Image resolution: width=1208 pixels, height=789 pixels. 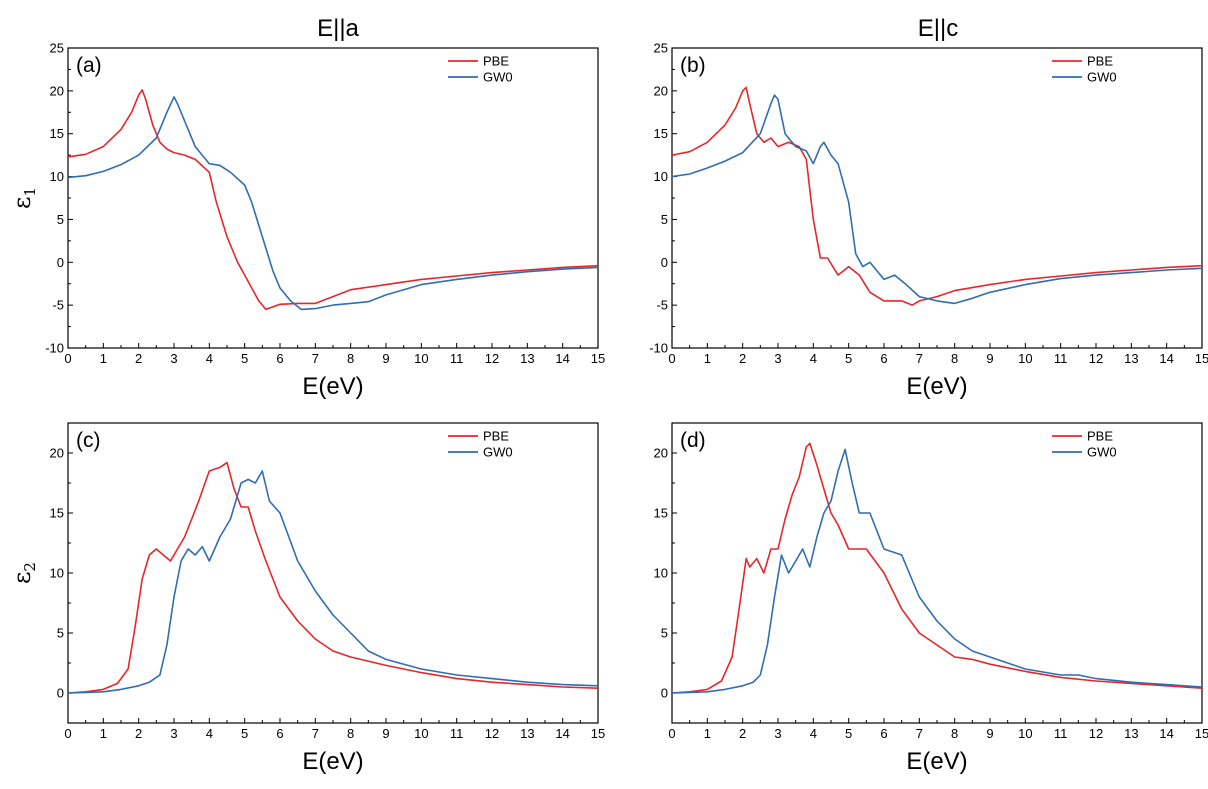 What do you see at coordinates (938, 28) in the screenshot?
I see `column-title-right: E||c` at bounding box center [938, 28].